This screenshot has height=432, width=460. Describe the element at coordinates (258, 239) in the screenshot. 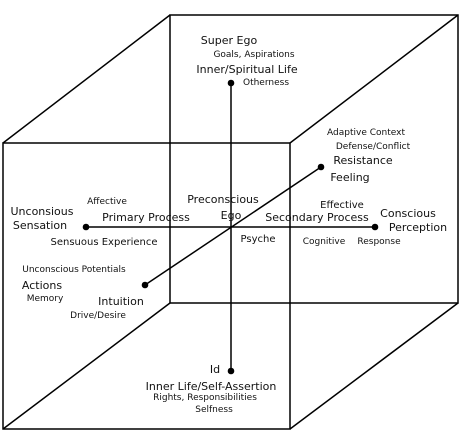

I see `label-psyche: Psyche` at that location.